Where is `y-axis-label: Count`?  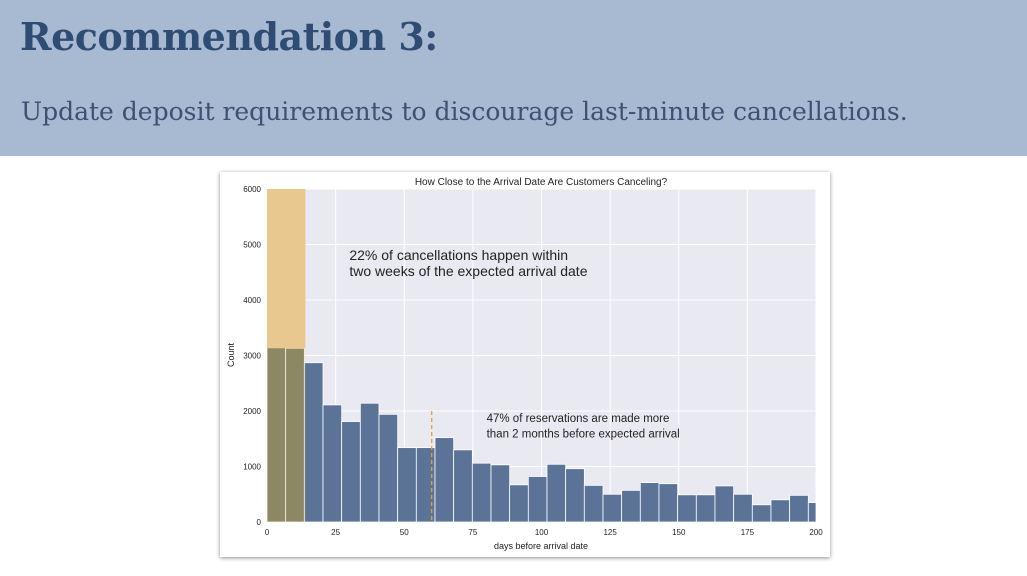 y-axis-label: Count is located at coordinates (231, 355).